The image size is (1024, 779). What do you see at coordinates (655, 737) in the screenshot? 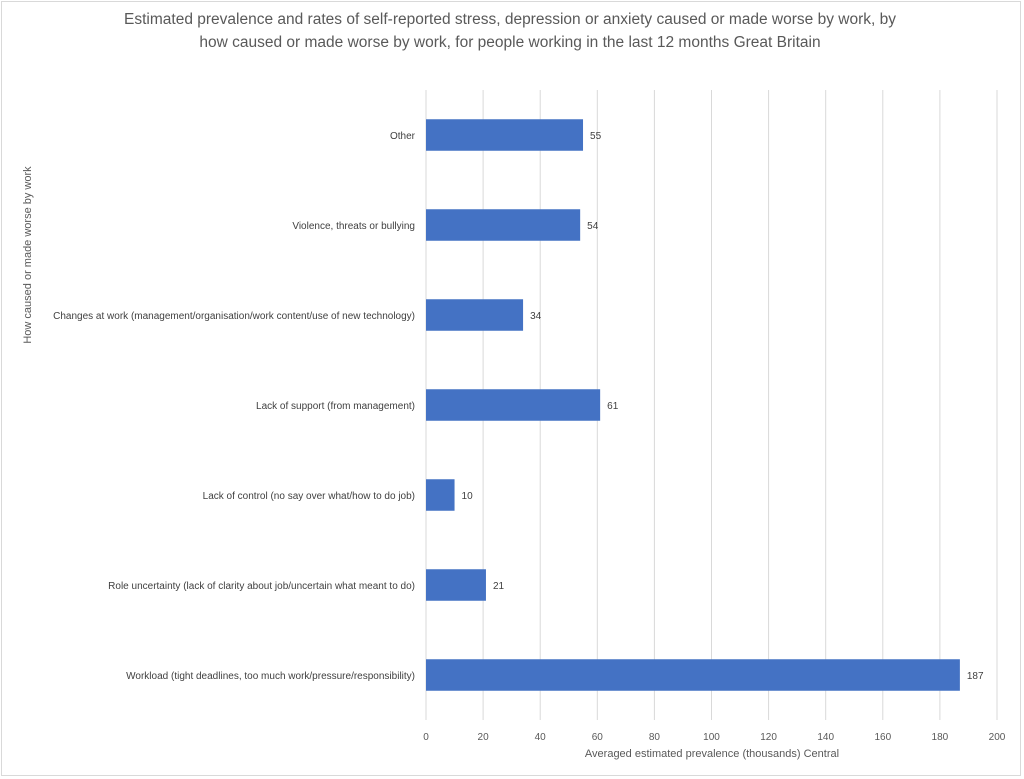
I see `x-tick-label-80: 80` at bounding box center [655, 737].